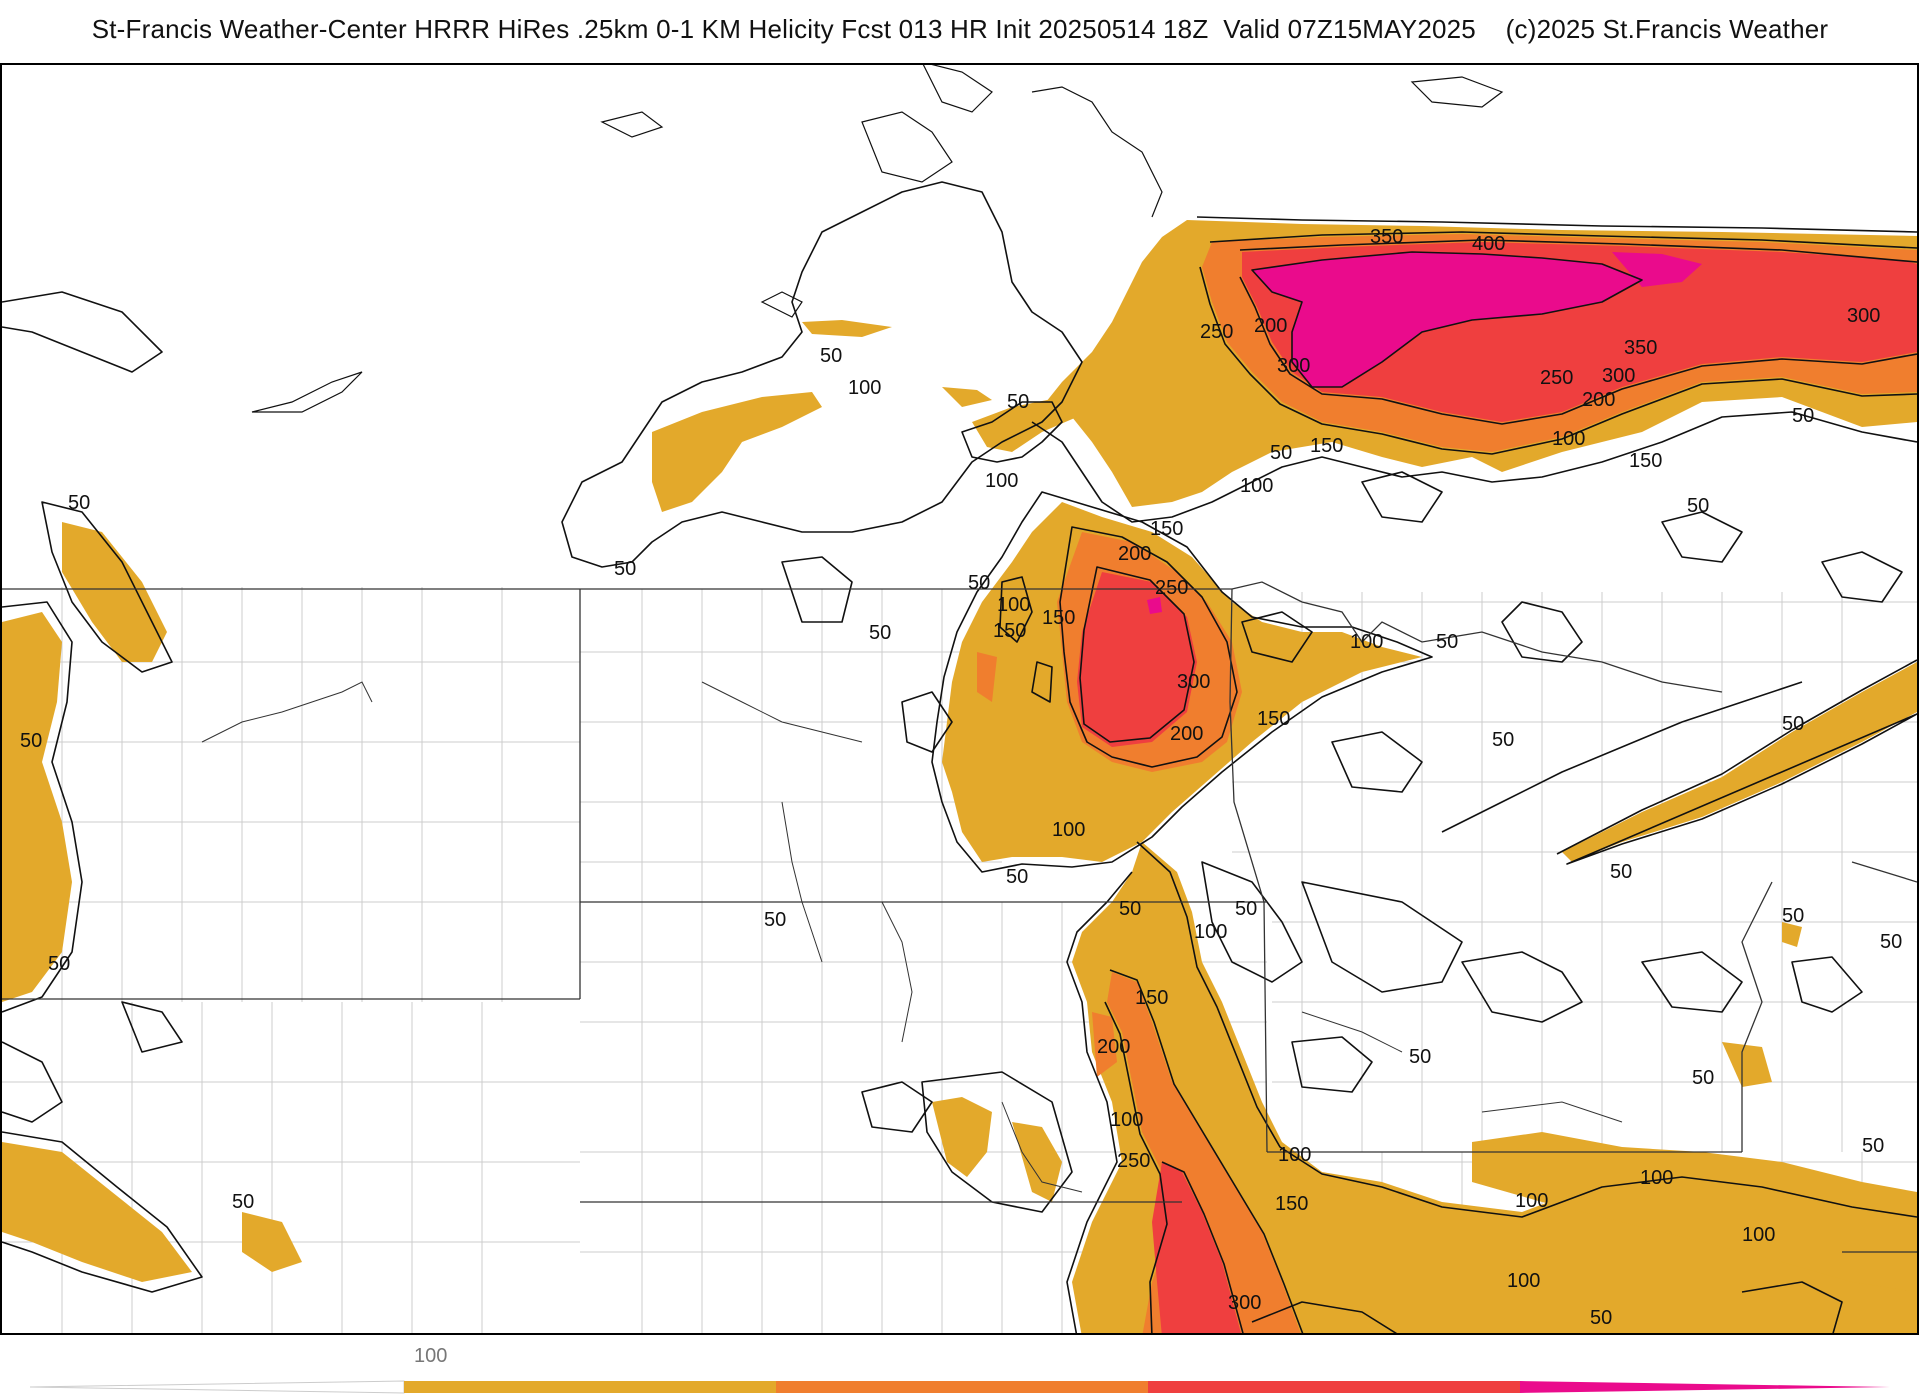  Describe the element at coordinates (1488, 244) in the screenshot. I see `contour-label: 400` at that location.